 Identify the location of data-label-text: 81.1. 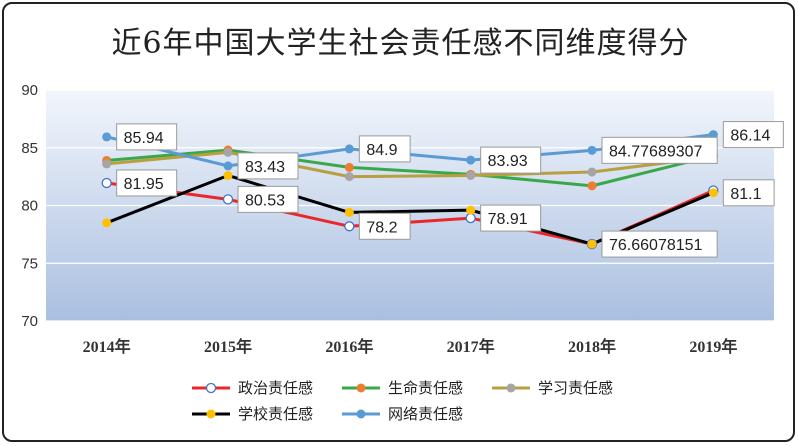
(745, 194).